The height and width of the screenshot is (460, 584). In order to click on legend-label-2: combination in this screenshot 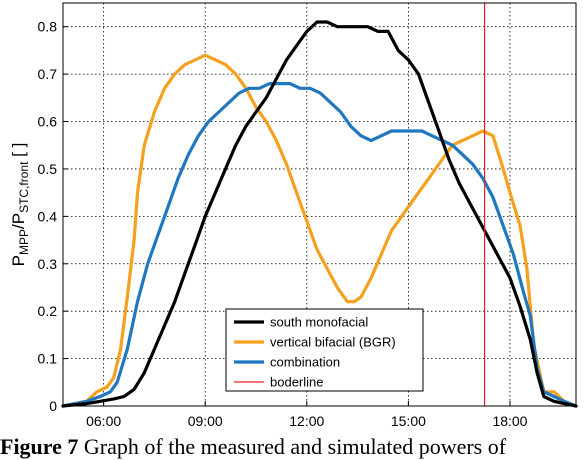, I will do `click(305, 362)`.